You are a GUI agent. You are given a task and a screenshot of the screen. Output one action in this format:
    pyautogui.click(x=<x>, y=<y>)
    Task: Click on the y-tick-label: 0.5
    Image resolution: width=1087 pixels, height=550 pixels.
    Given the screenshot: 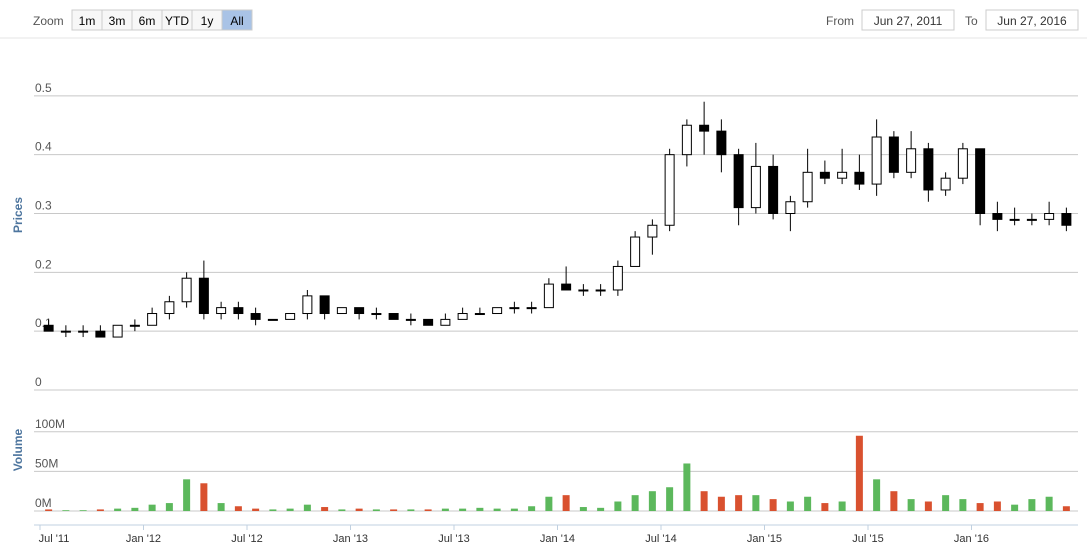 What is the action you would take?
    pyautogui.click(x=43, y=88)
    